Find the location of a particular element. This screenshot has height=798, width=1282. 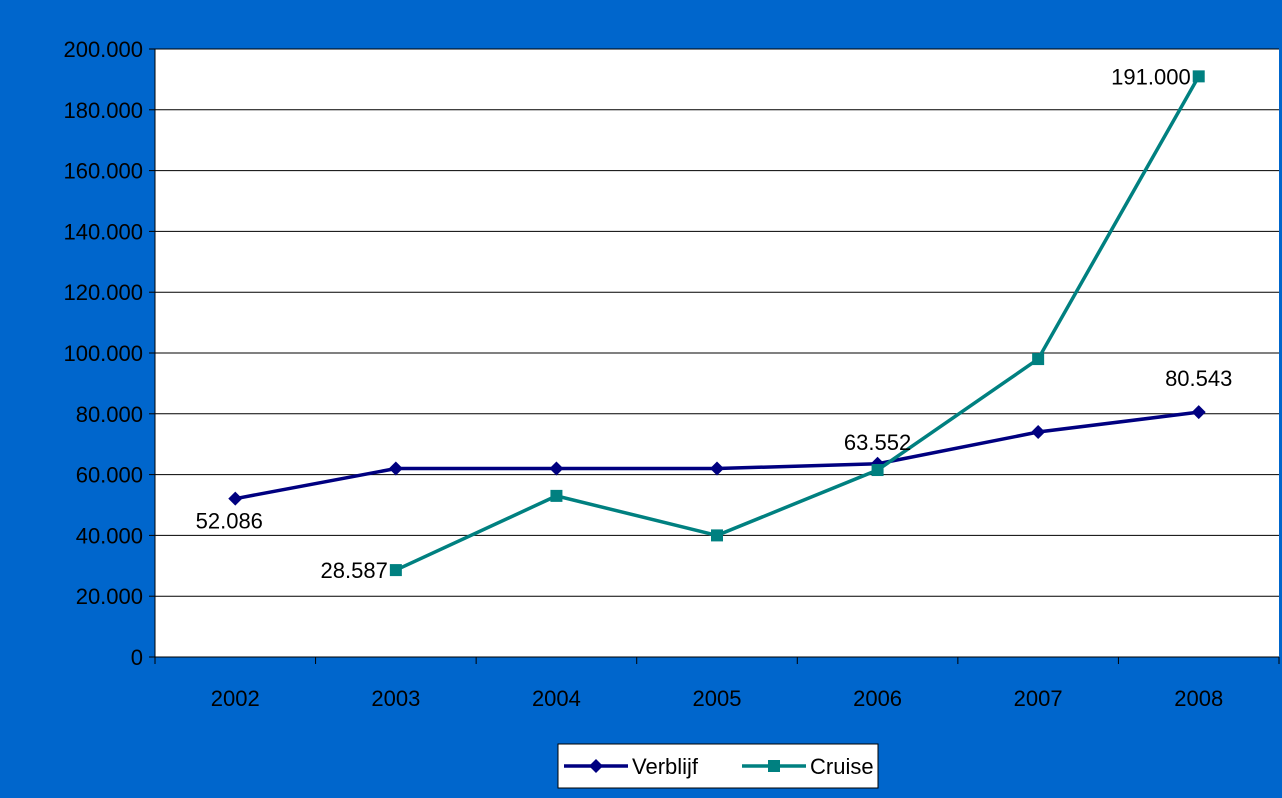

y-tick-label: 20.000 is located at coordinates (109, 596).